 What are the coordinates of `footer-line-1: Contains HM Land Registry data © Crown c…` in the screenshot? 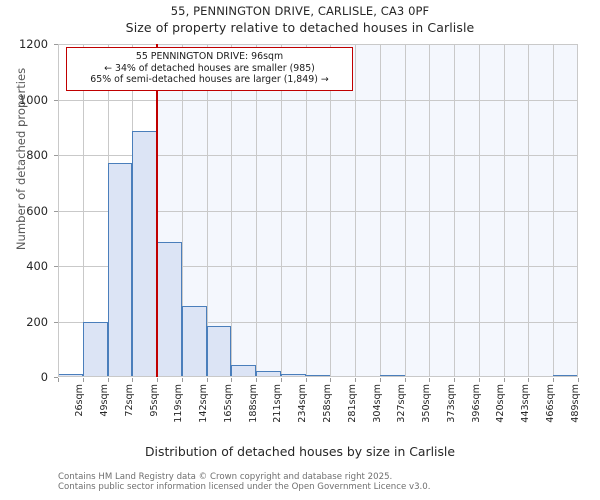 It's located at (225, 477).